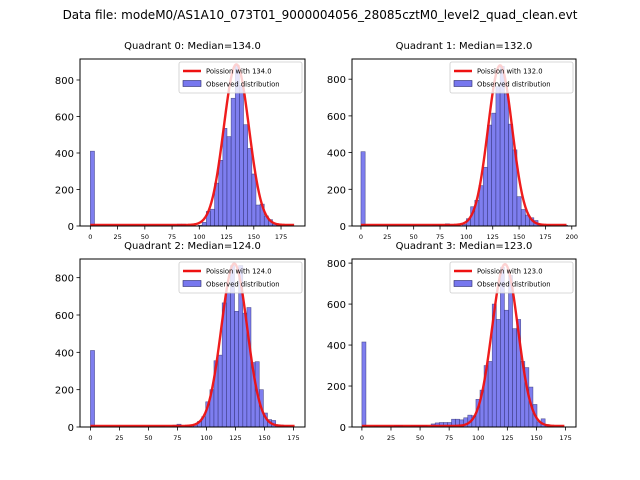 Image resolution: width=640 pixels, height=480 pixels. Describe the element at coordinates (536, 438) in the screenshot. I see `x-tick-label: 150` at that location.